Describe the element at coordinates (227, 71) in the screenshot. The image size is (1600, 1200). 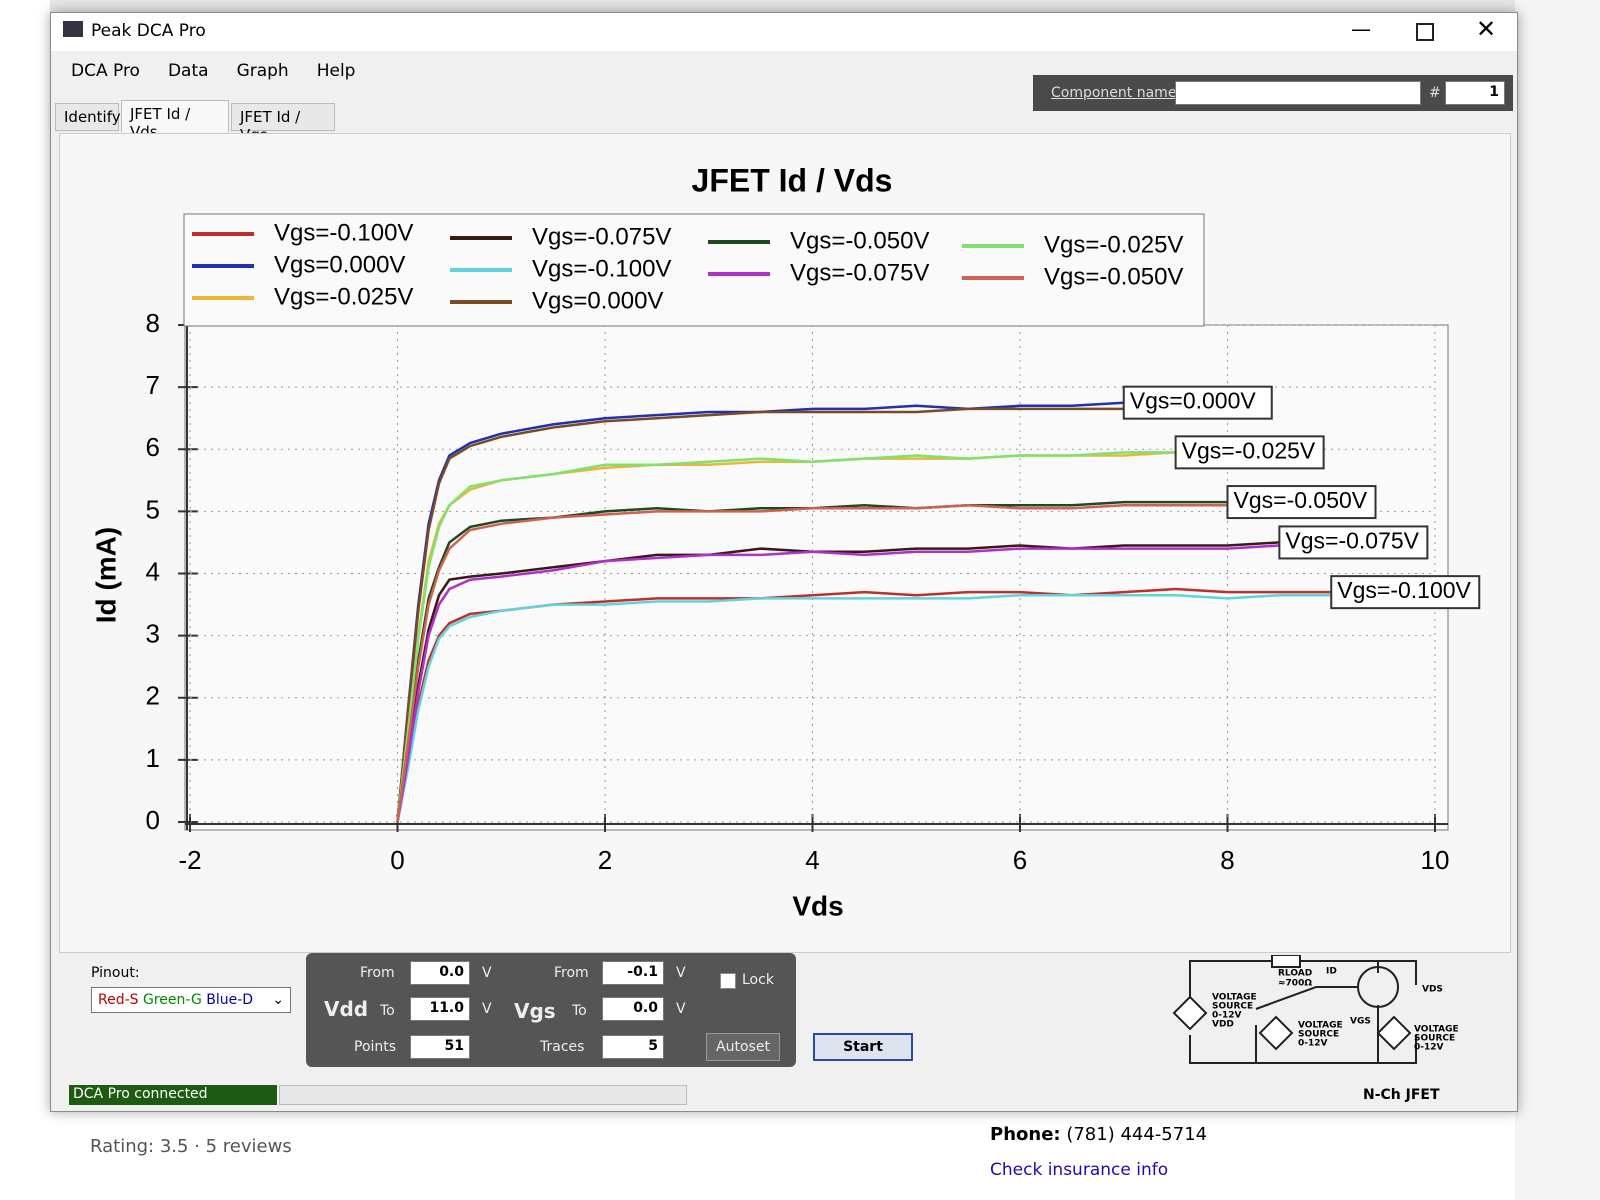
I see `menu-bar: DCA Pro Data Graph Help` at that location.